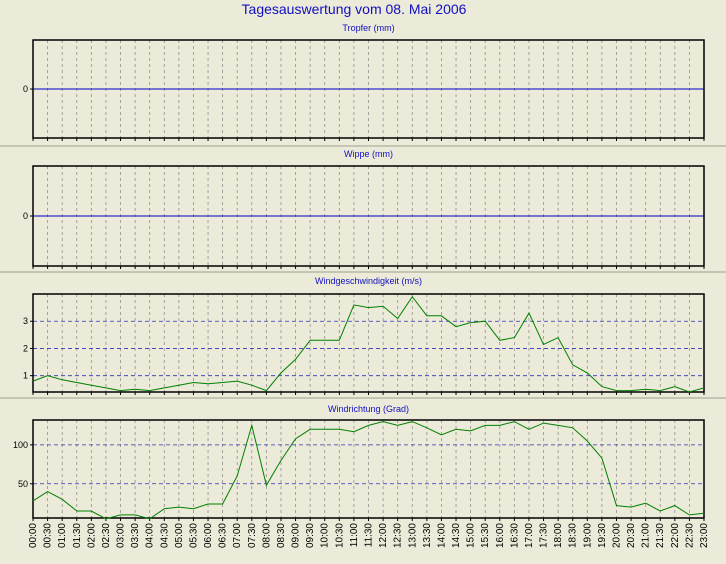  I want to click on x-tick-label: 03:30, so click(135, 535).